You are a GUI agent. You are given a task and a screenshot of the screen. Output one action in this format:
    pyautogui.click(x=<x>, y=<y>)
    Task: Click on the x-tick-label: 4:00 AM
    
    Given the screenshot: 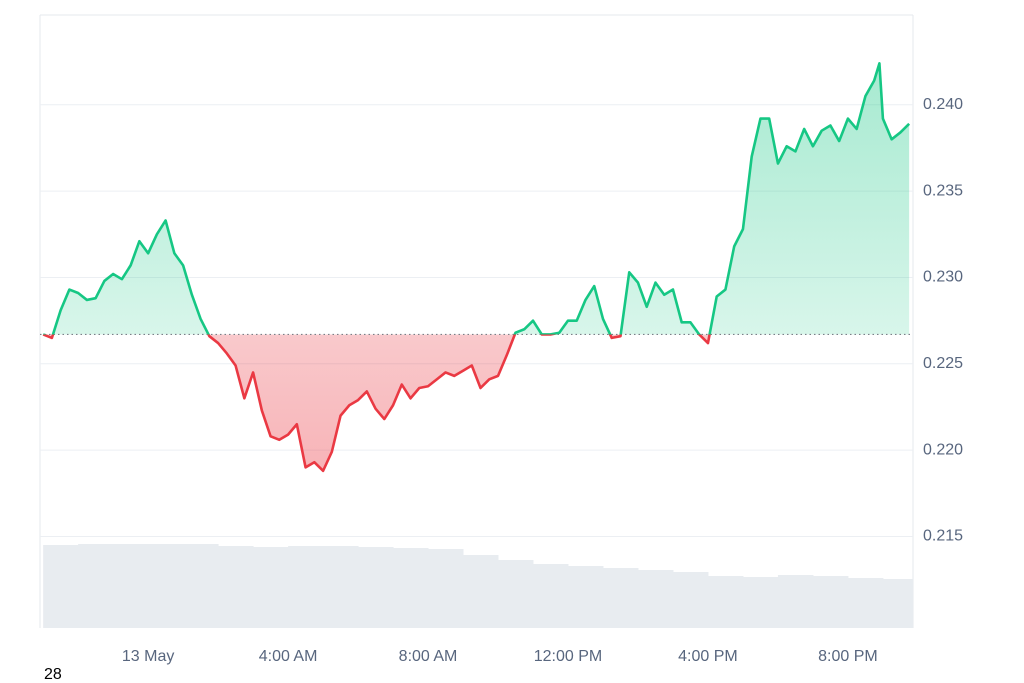 What is the action you would take?
    pyautogui.click(x=288, y=656)
    